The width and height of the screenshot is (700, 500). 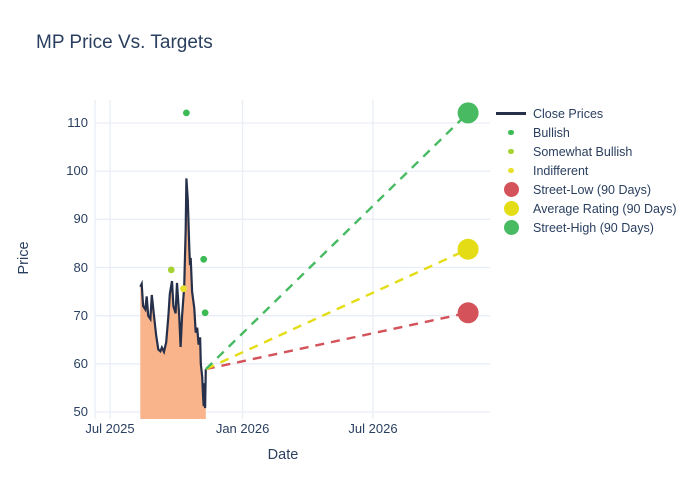 What do you see at coordinates (283, 455) in the screenshot?
I see `x-axis-title: Date` at bounding box center [283, 455].